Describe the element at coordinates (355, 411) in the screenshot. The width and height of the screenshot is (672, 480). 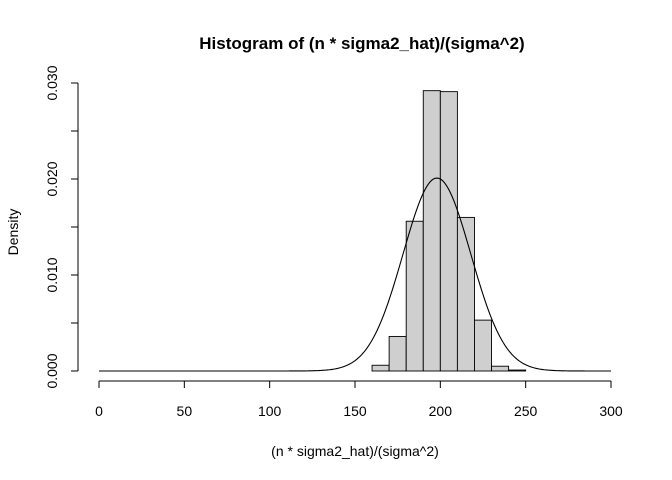
I see `x-tick-label: 150` at that location.